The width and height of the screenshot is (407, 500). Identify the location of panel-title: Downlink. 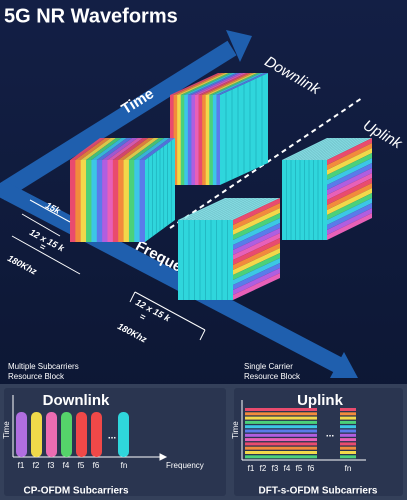
(76, 400).